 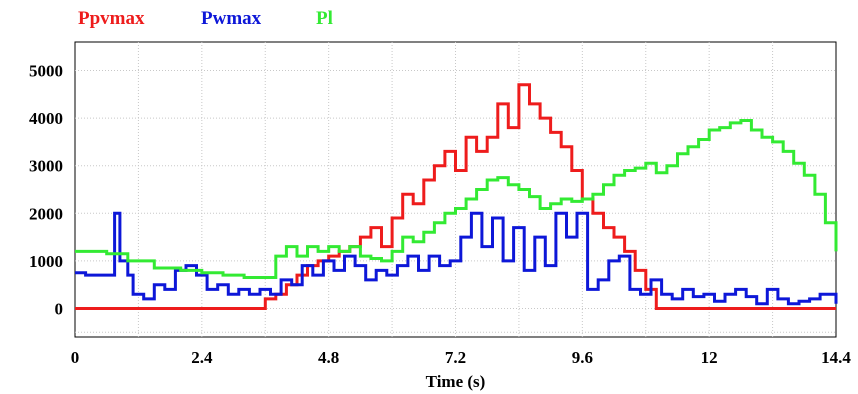 What do you see at coordinates (46, 71) in the screenshot?
I see `y-tick-label: 5000` at bounding box center [46, 71].